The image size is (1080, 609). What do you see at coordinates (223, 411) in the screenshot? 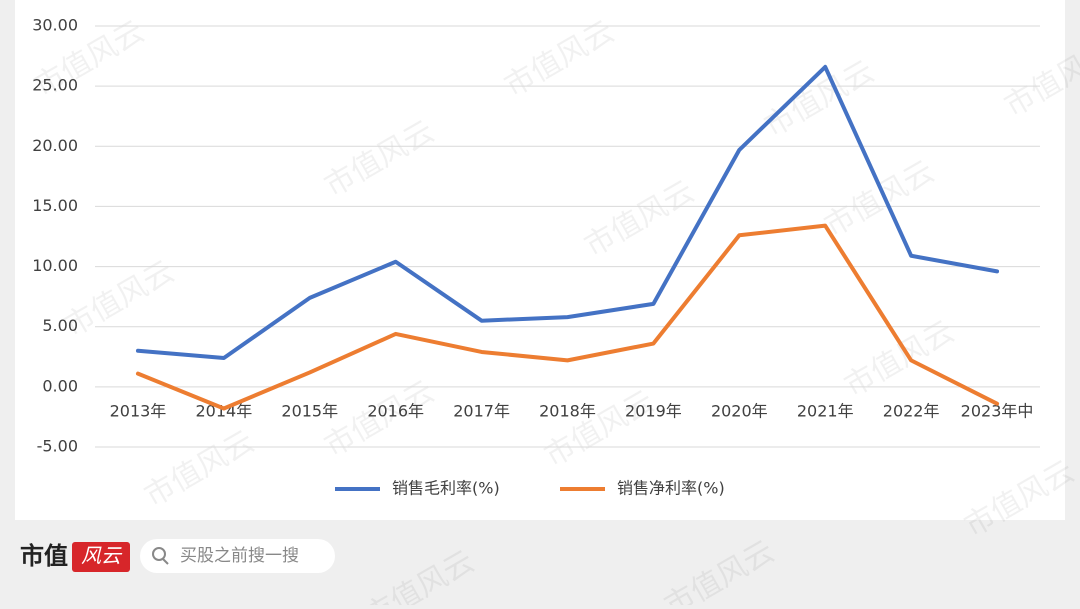
I see `x-tick-label: 2014年` at bounding box center [223, 411].